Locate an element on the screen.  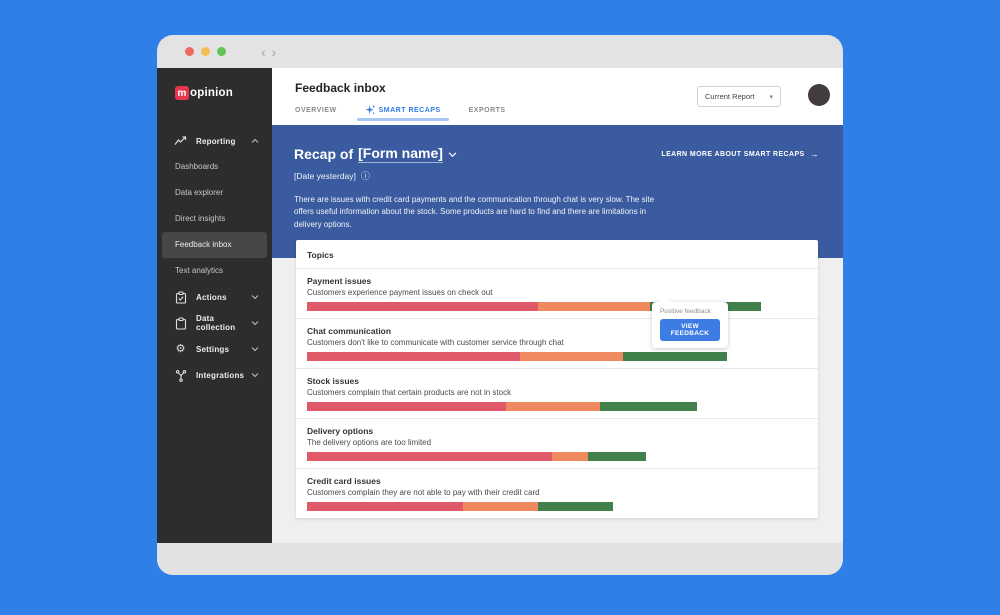
topic-title: Delivery options is located at coordinates (340, 431).